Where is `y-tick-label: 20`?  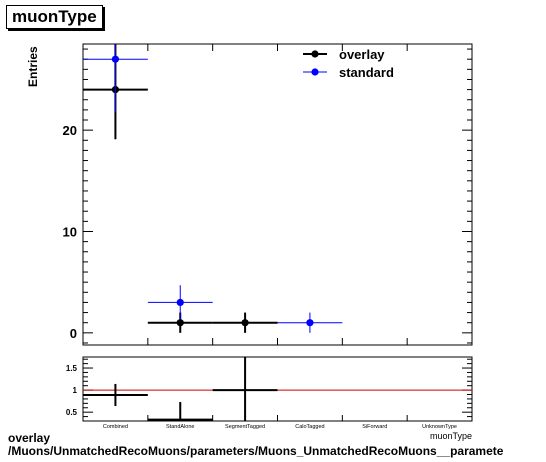 y-tick-label: 20 is located at coordinates (70, 130).